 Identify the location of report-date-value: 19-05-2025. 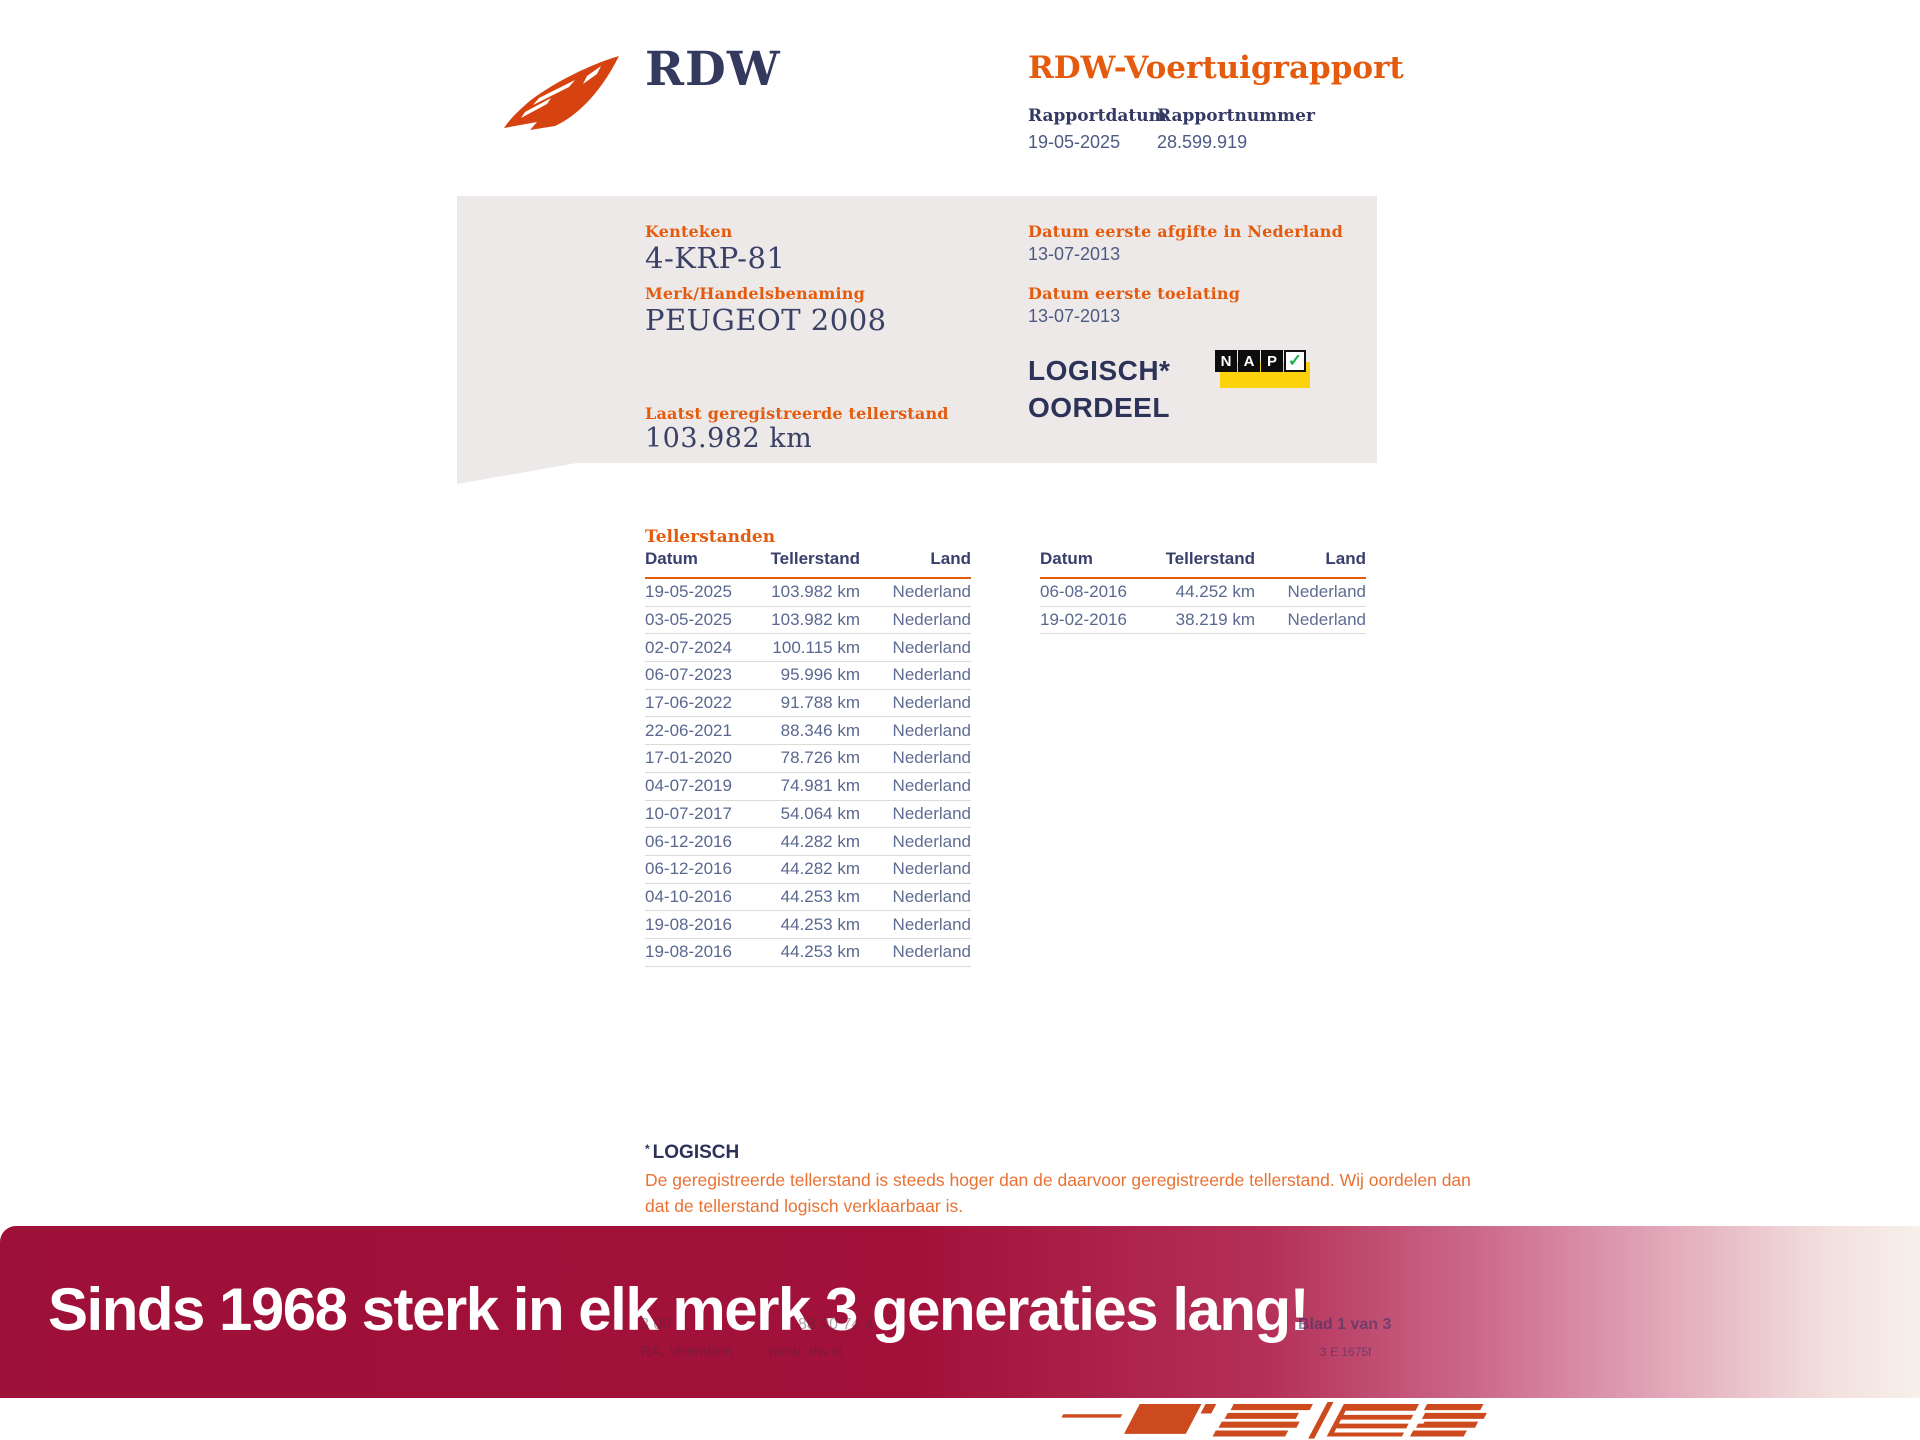
(1074, 142).